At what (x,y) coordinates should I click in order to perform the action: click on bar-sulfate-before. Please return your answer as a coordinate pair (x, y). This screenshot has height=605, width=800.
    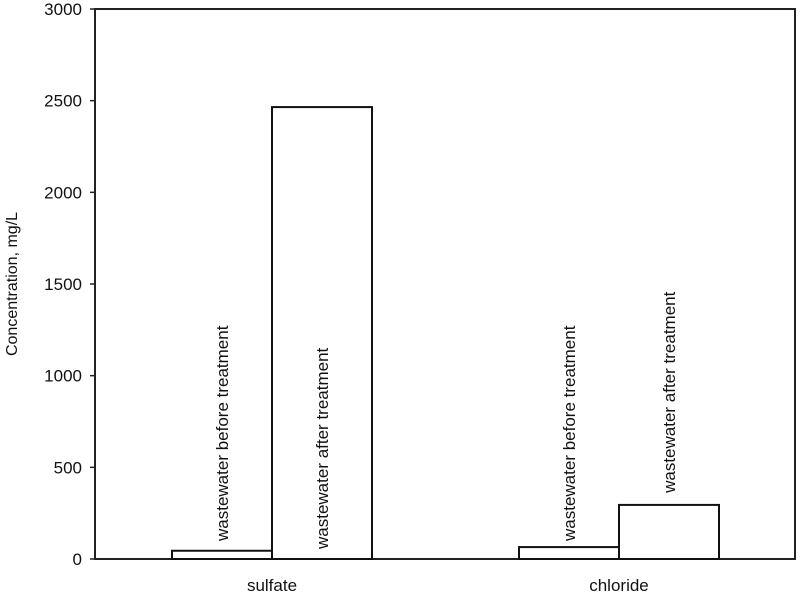
    Looking at the image, I should click on (222, 554).